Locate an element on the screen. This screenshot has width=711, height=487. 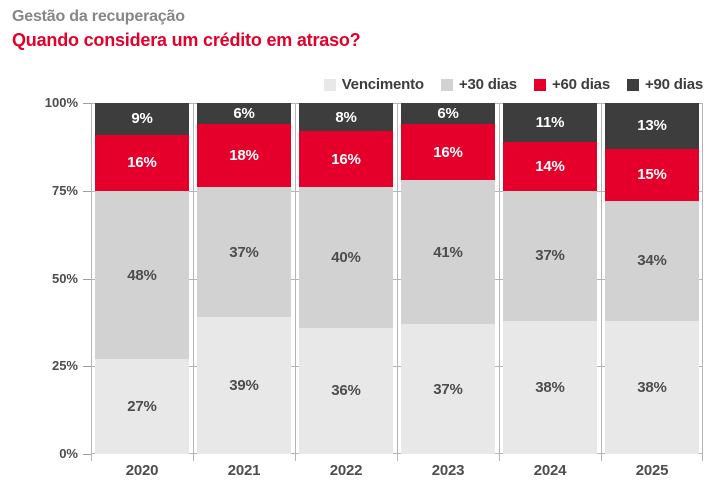
bar-column: 39% 37% 18% 6% is located at coordinates (243, 278).